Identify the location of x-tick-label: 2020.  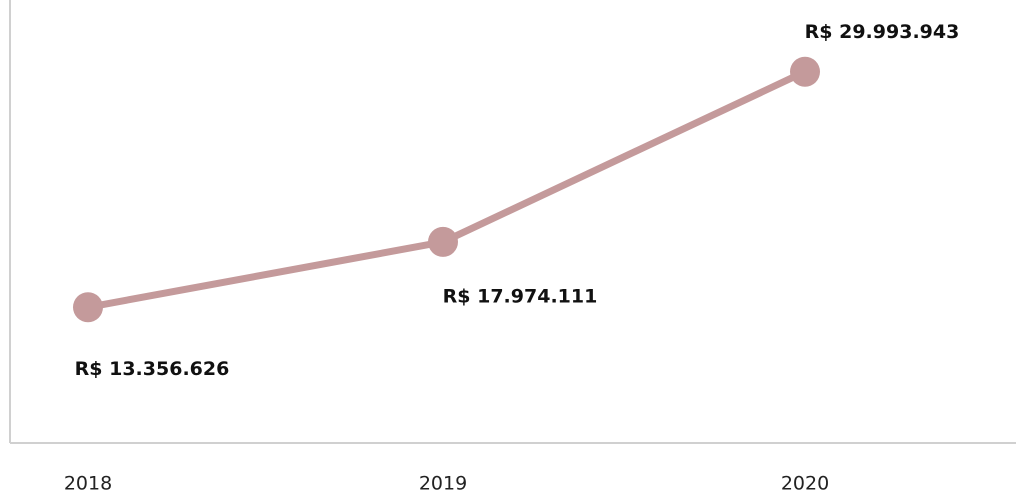
(805, 484).